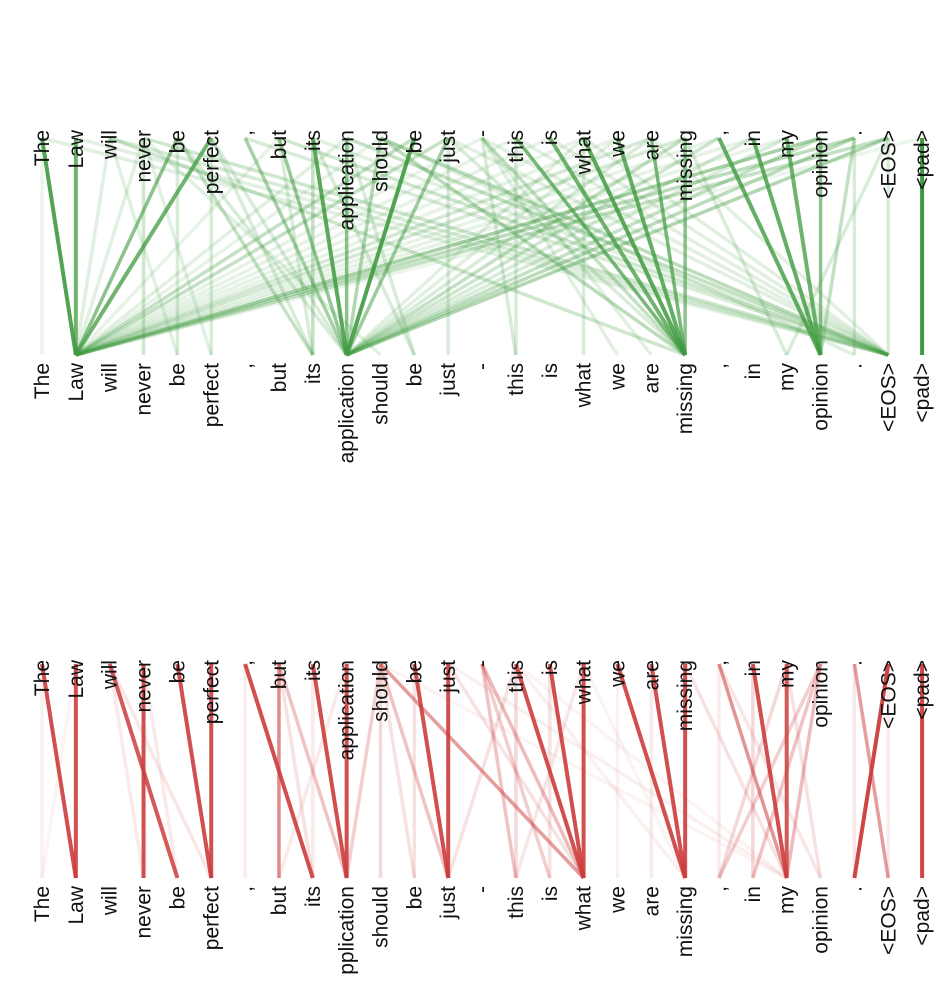  Describe the element at coordinates (753, 138) in the screenshot. I see `source-token-in: in` at that location.